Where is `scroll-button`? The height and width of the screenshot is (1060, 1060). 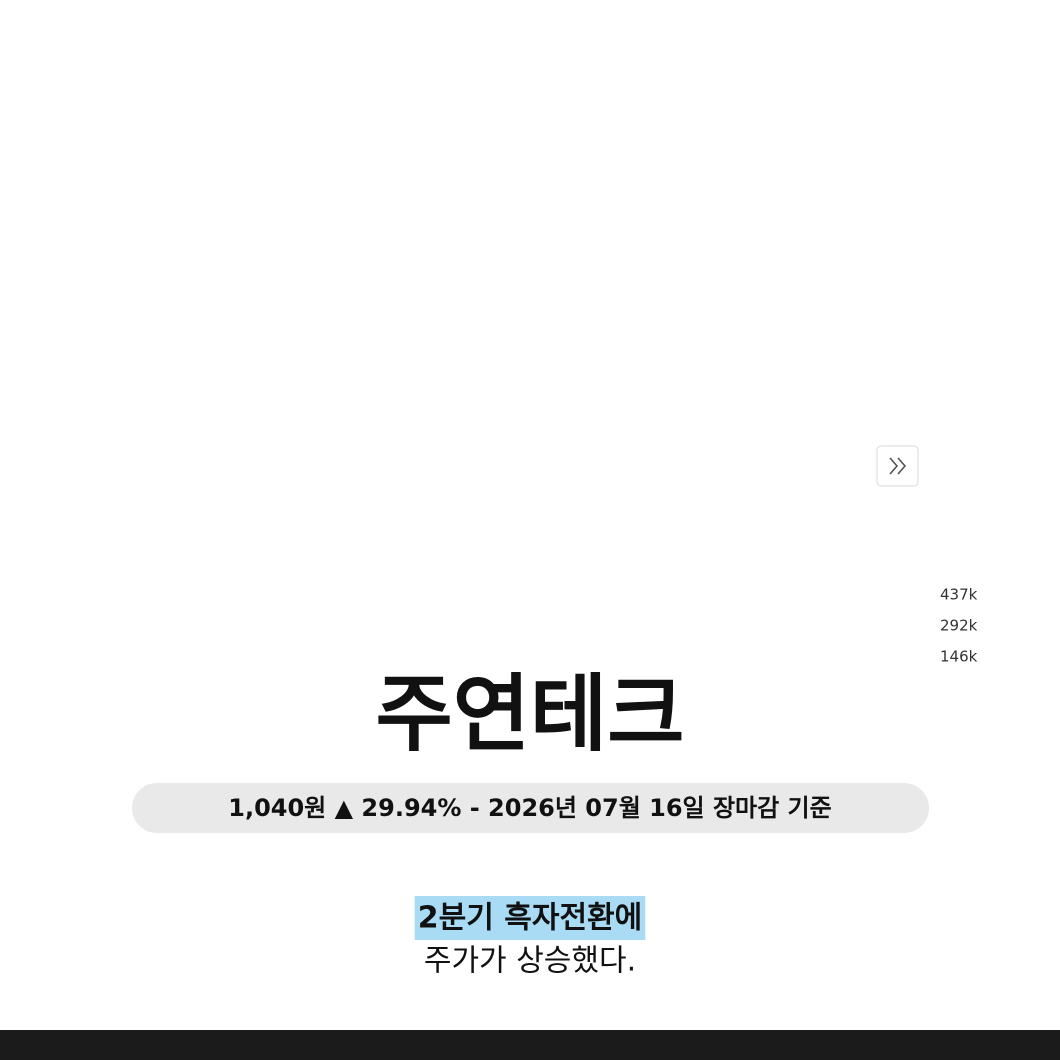
scroll-button is located at coordinates (897, 466).